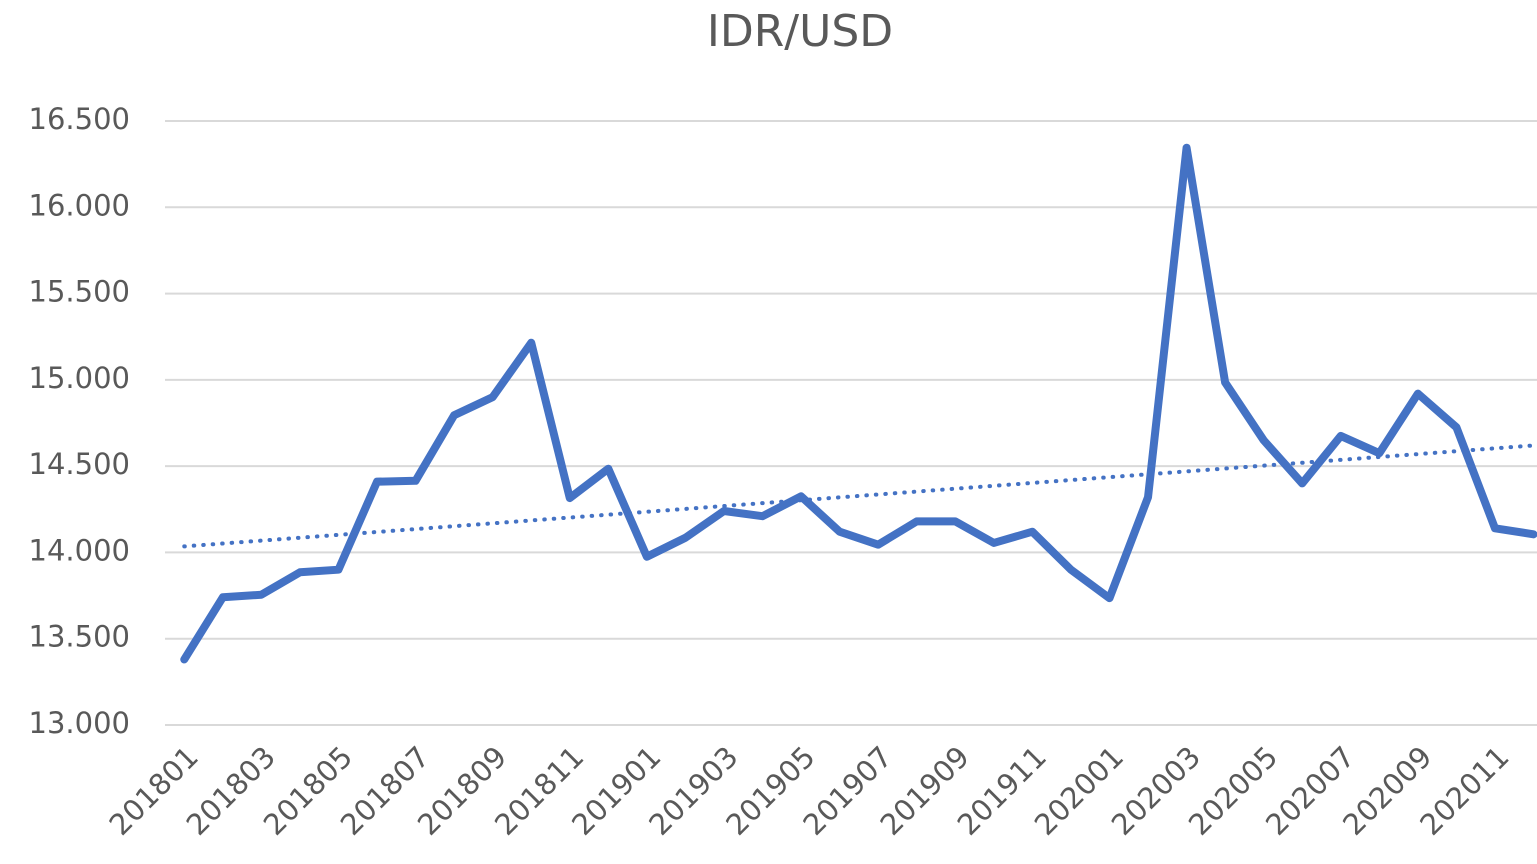 The width and height of the screenshot is (1537, 864). What do you see at coordinates (79, 550) in the screenshot?
I see `y-tick-label: 14.000` at bounding box center [79, 550].